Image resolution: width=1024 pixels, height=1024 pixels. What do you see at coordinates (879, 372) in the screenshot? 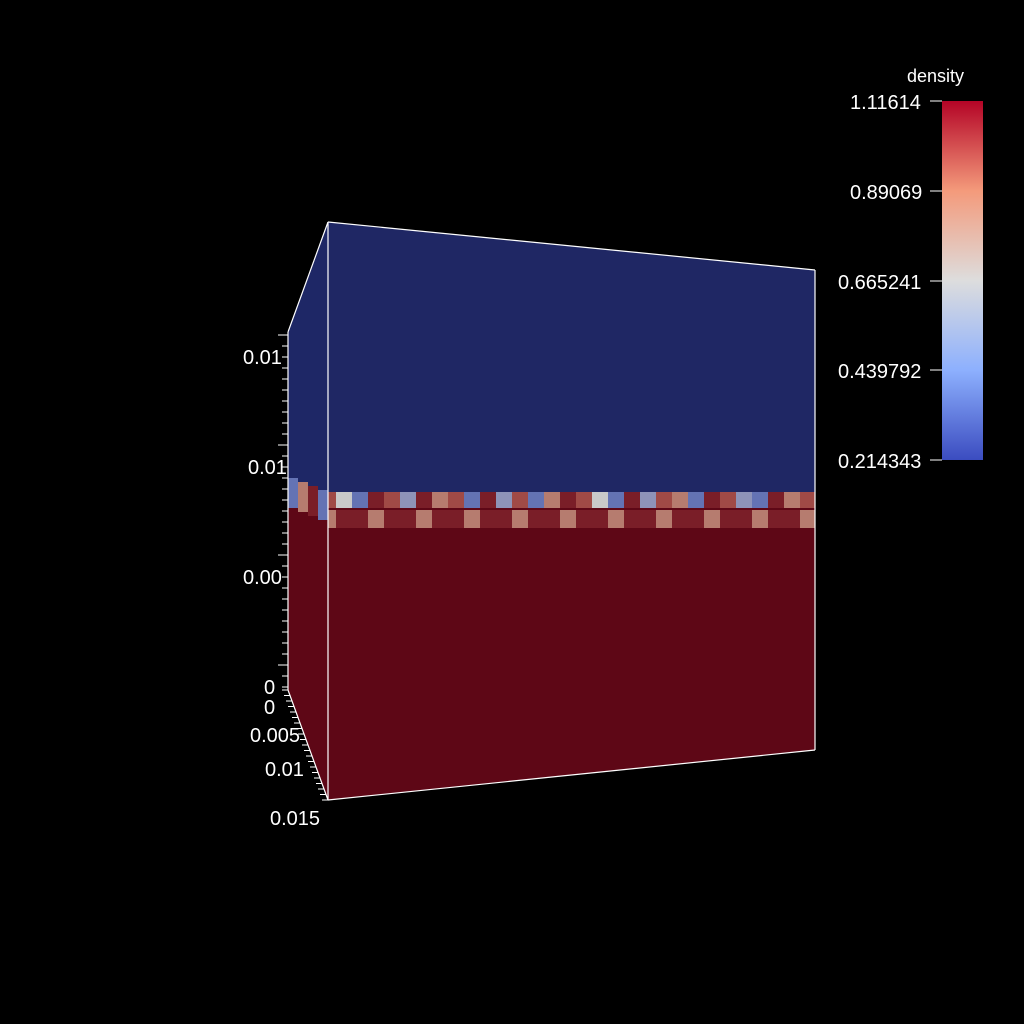
I see `scalar-bar-tick-label: 0.439792` at bounding box center [879, 372].